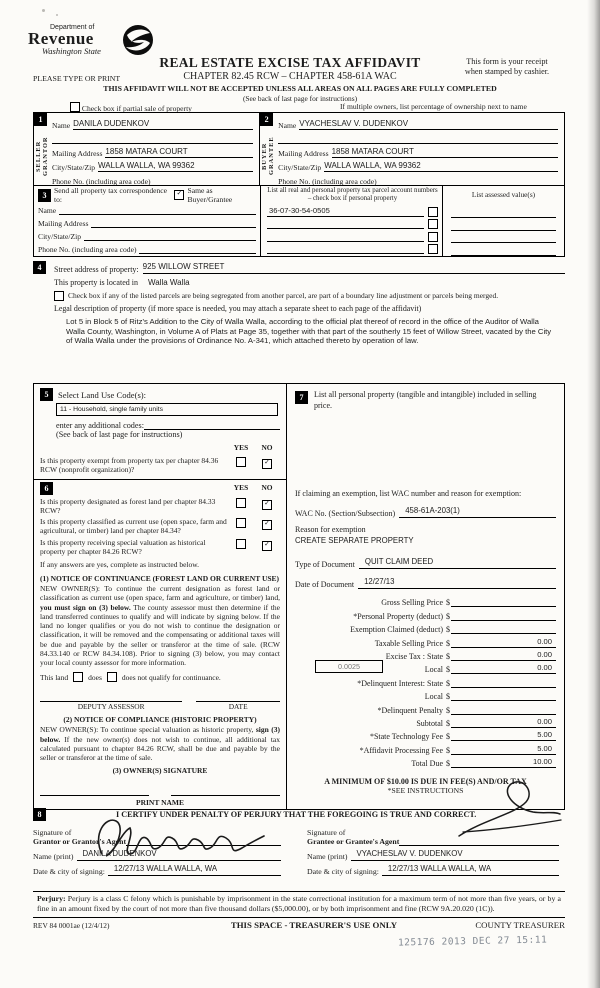 The height and width of the screenshot is (988, 600). Describe the element at coordinates (238, 697) in the screenshot. I see `assessor-date-line` at that location.